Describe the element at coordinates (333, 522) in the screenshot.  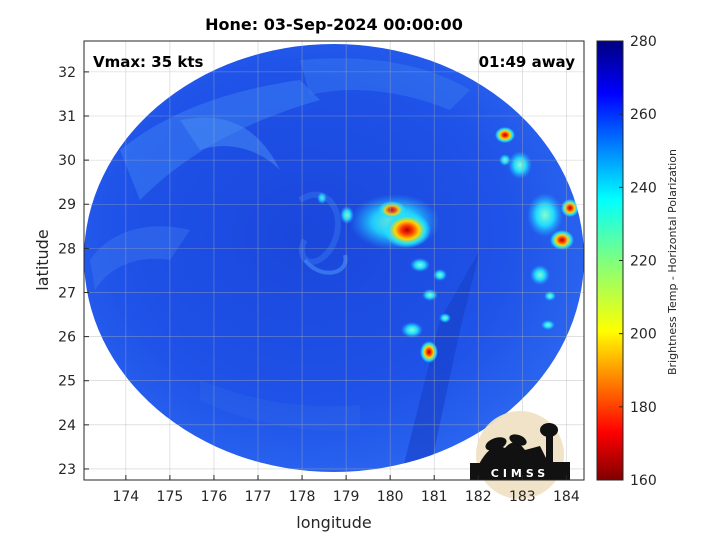
I see `x-axis-label: longitude` at that location.